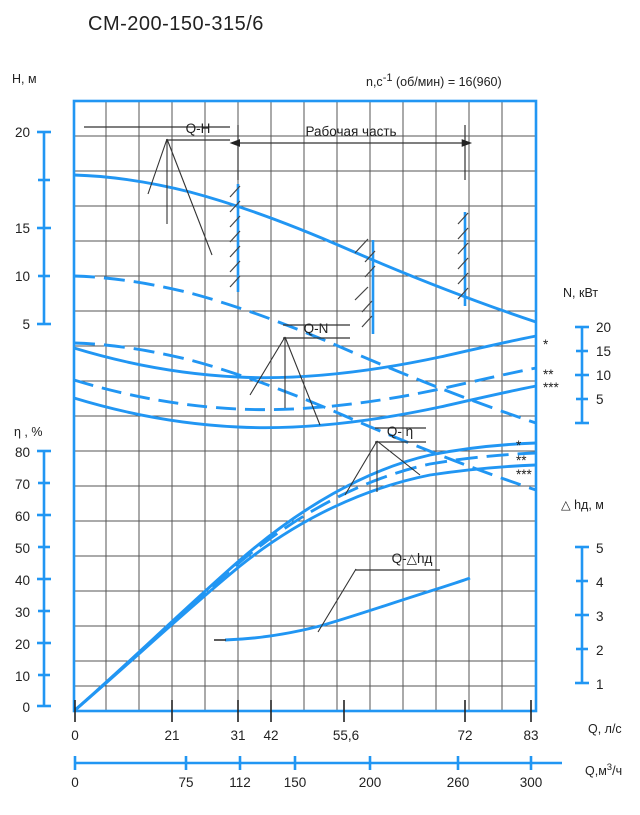 The width and height of the screenshot is (640, 815). Describe the element at coordinates (22, 452) in the screenshot. I see `svg-text: 80` at that location.